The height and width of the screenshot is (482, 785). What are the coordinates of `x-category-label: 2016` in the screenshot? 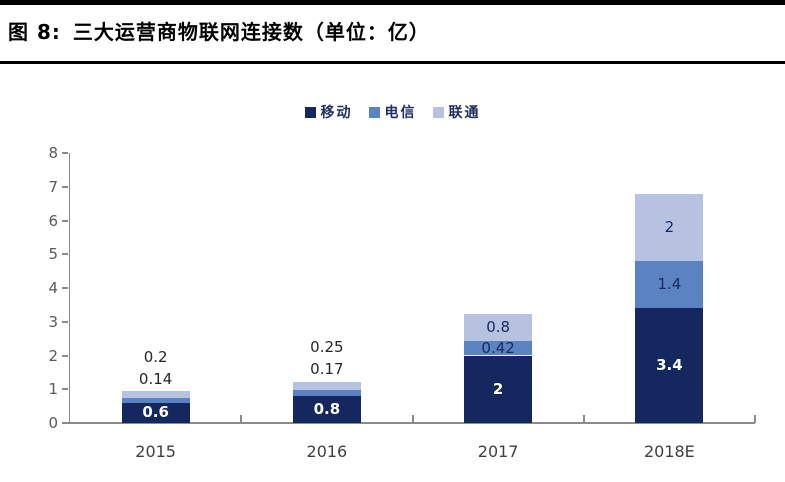 It's located at (327, 451).